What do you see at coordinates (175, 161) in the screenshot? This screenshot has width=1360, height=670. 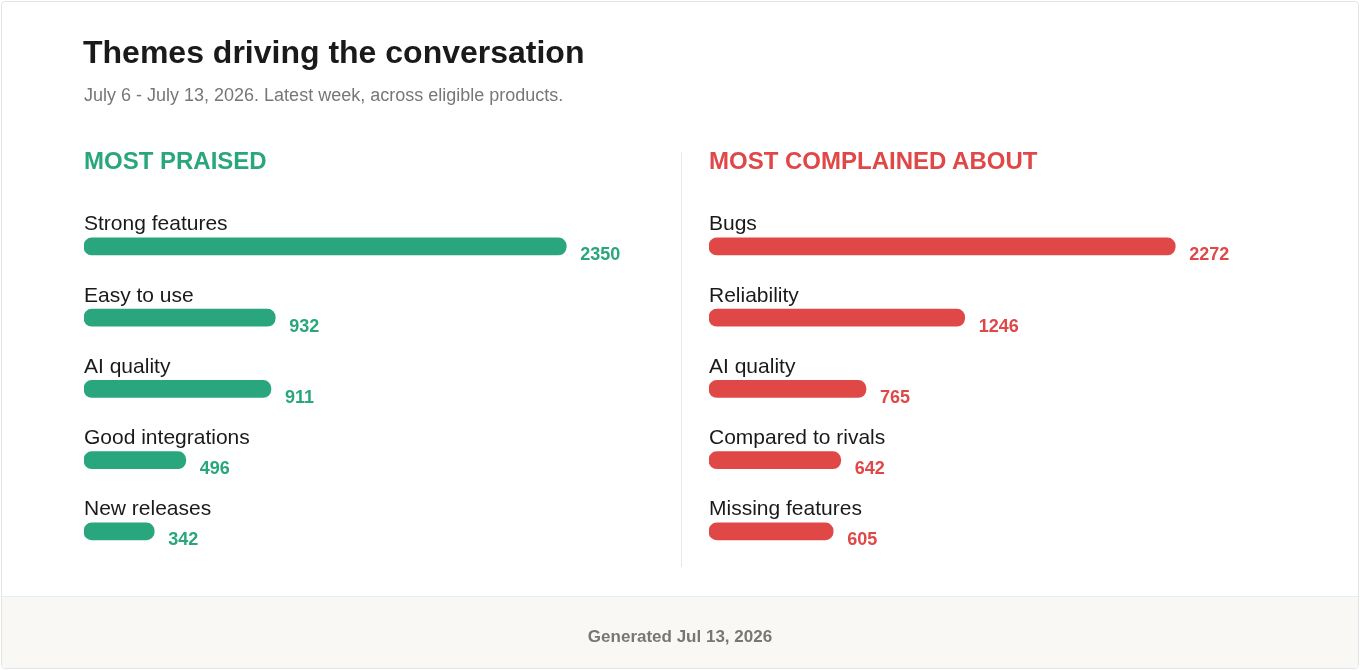 I see `chart-title: MOST PRAISED` at bounding box center [175, 161].